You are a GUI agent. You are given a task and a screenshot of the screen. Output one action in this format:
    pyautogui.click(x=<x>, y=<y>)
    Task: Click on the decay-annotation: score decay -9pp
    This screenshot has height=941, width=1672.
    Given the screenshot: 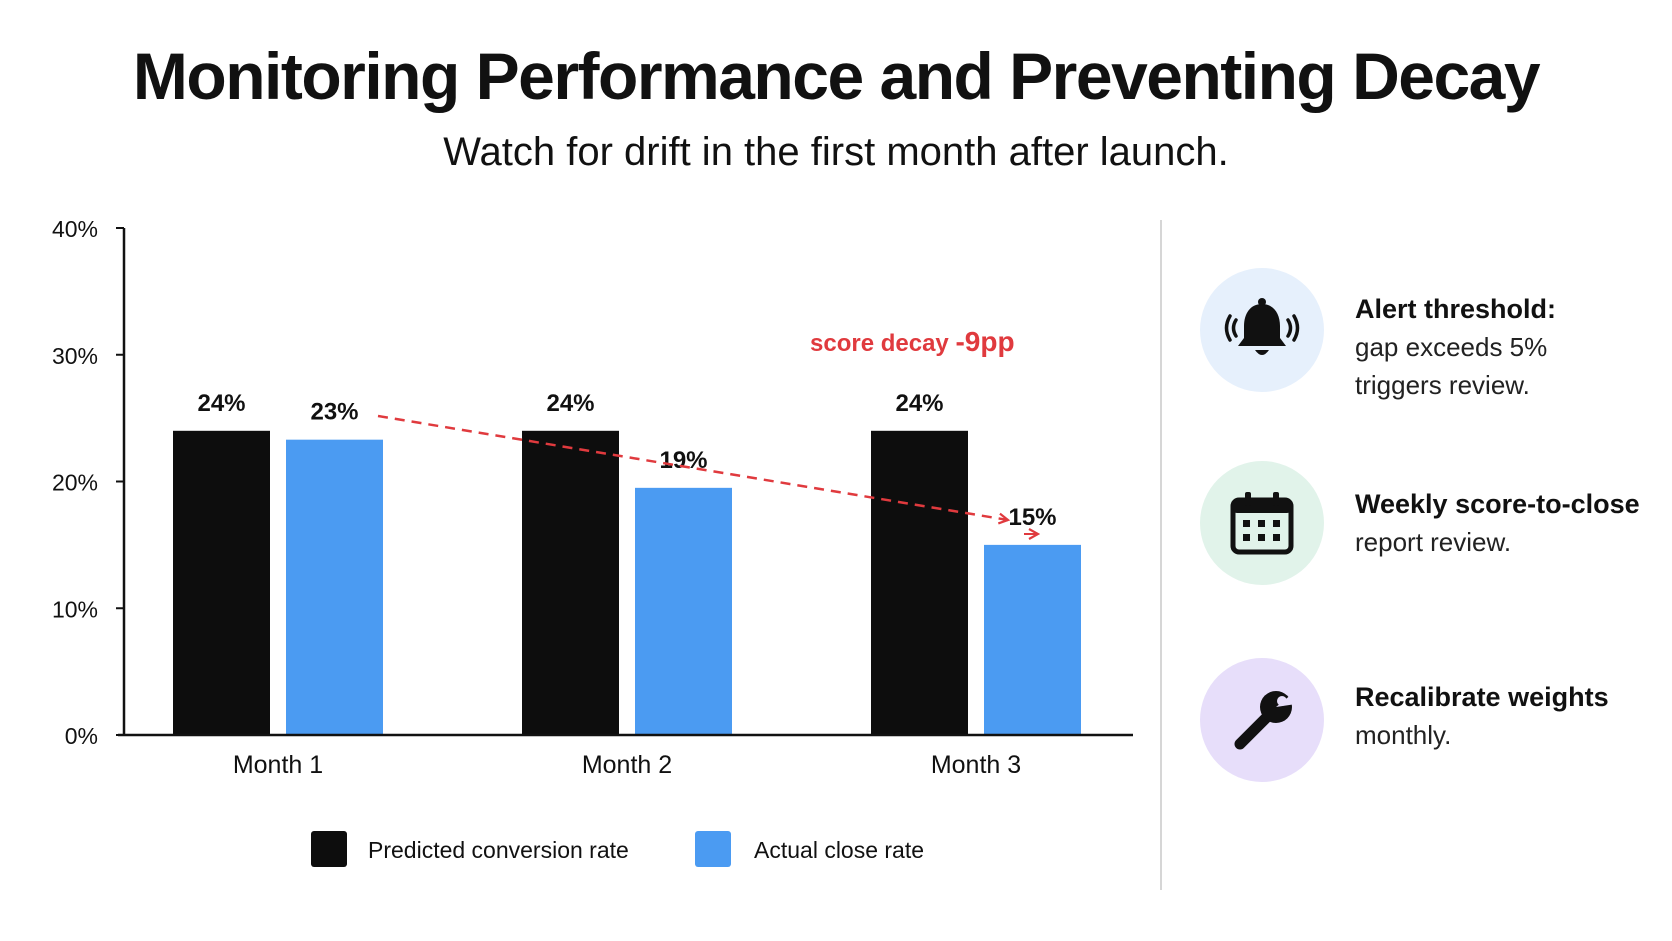 What is the action you would take?
    pyautogui.click(x=912, y=341)
    